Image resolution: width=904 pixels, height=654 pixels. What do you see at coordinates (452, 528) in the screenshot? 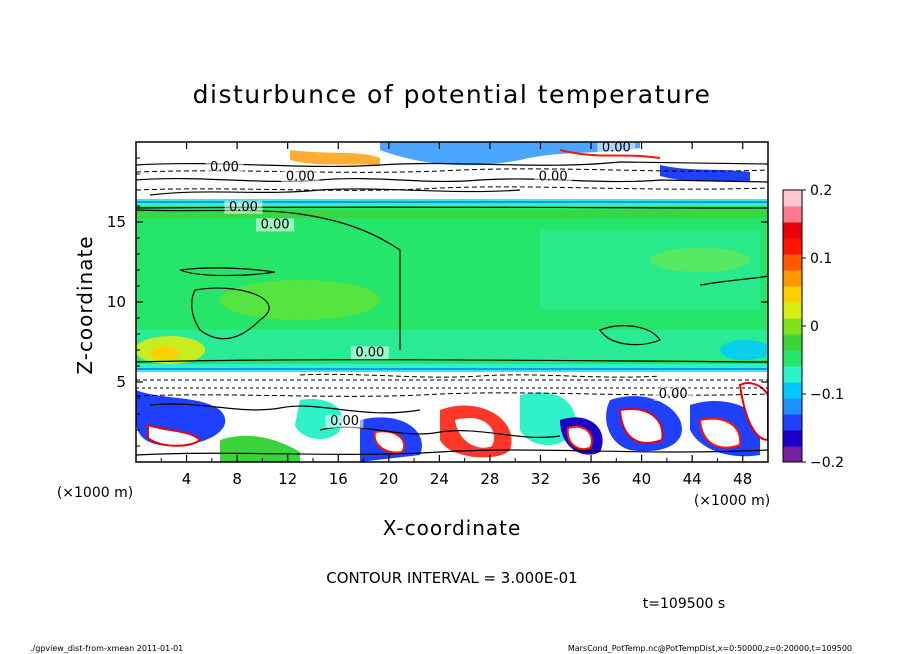
I see `x-axis-label: X-coordinate` at bounding box center [452, 528].